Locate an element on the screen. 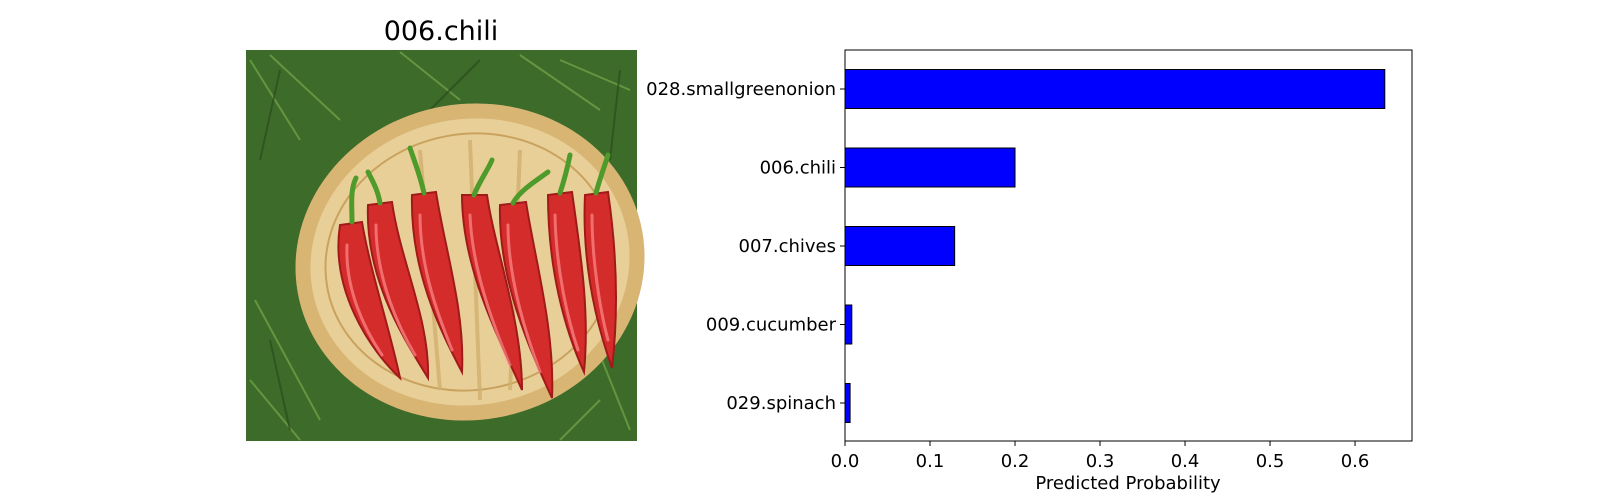 This screenshot has height=500, width=1600. y-tick-label: 029.spinach is located at coordinates (781, 403).